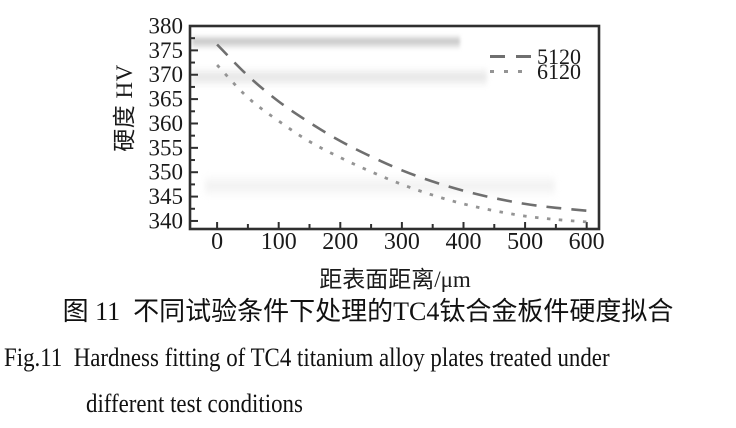  I want to click on y-tick-label: 370, so click(166, 74).